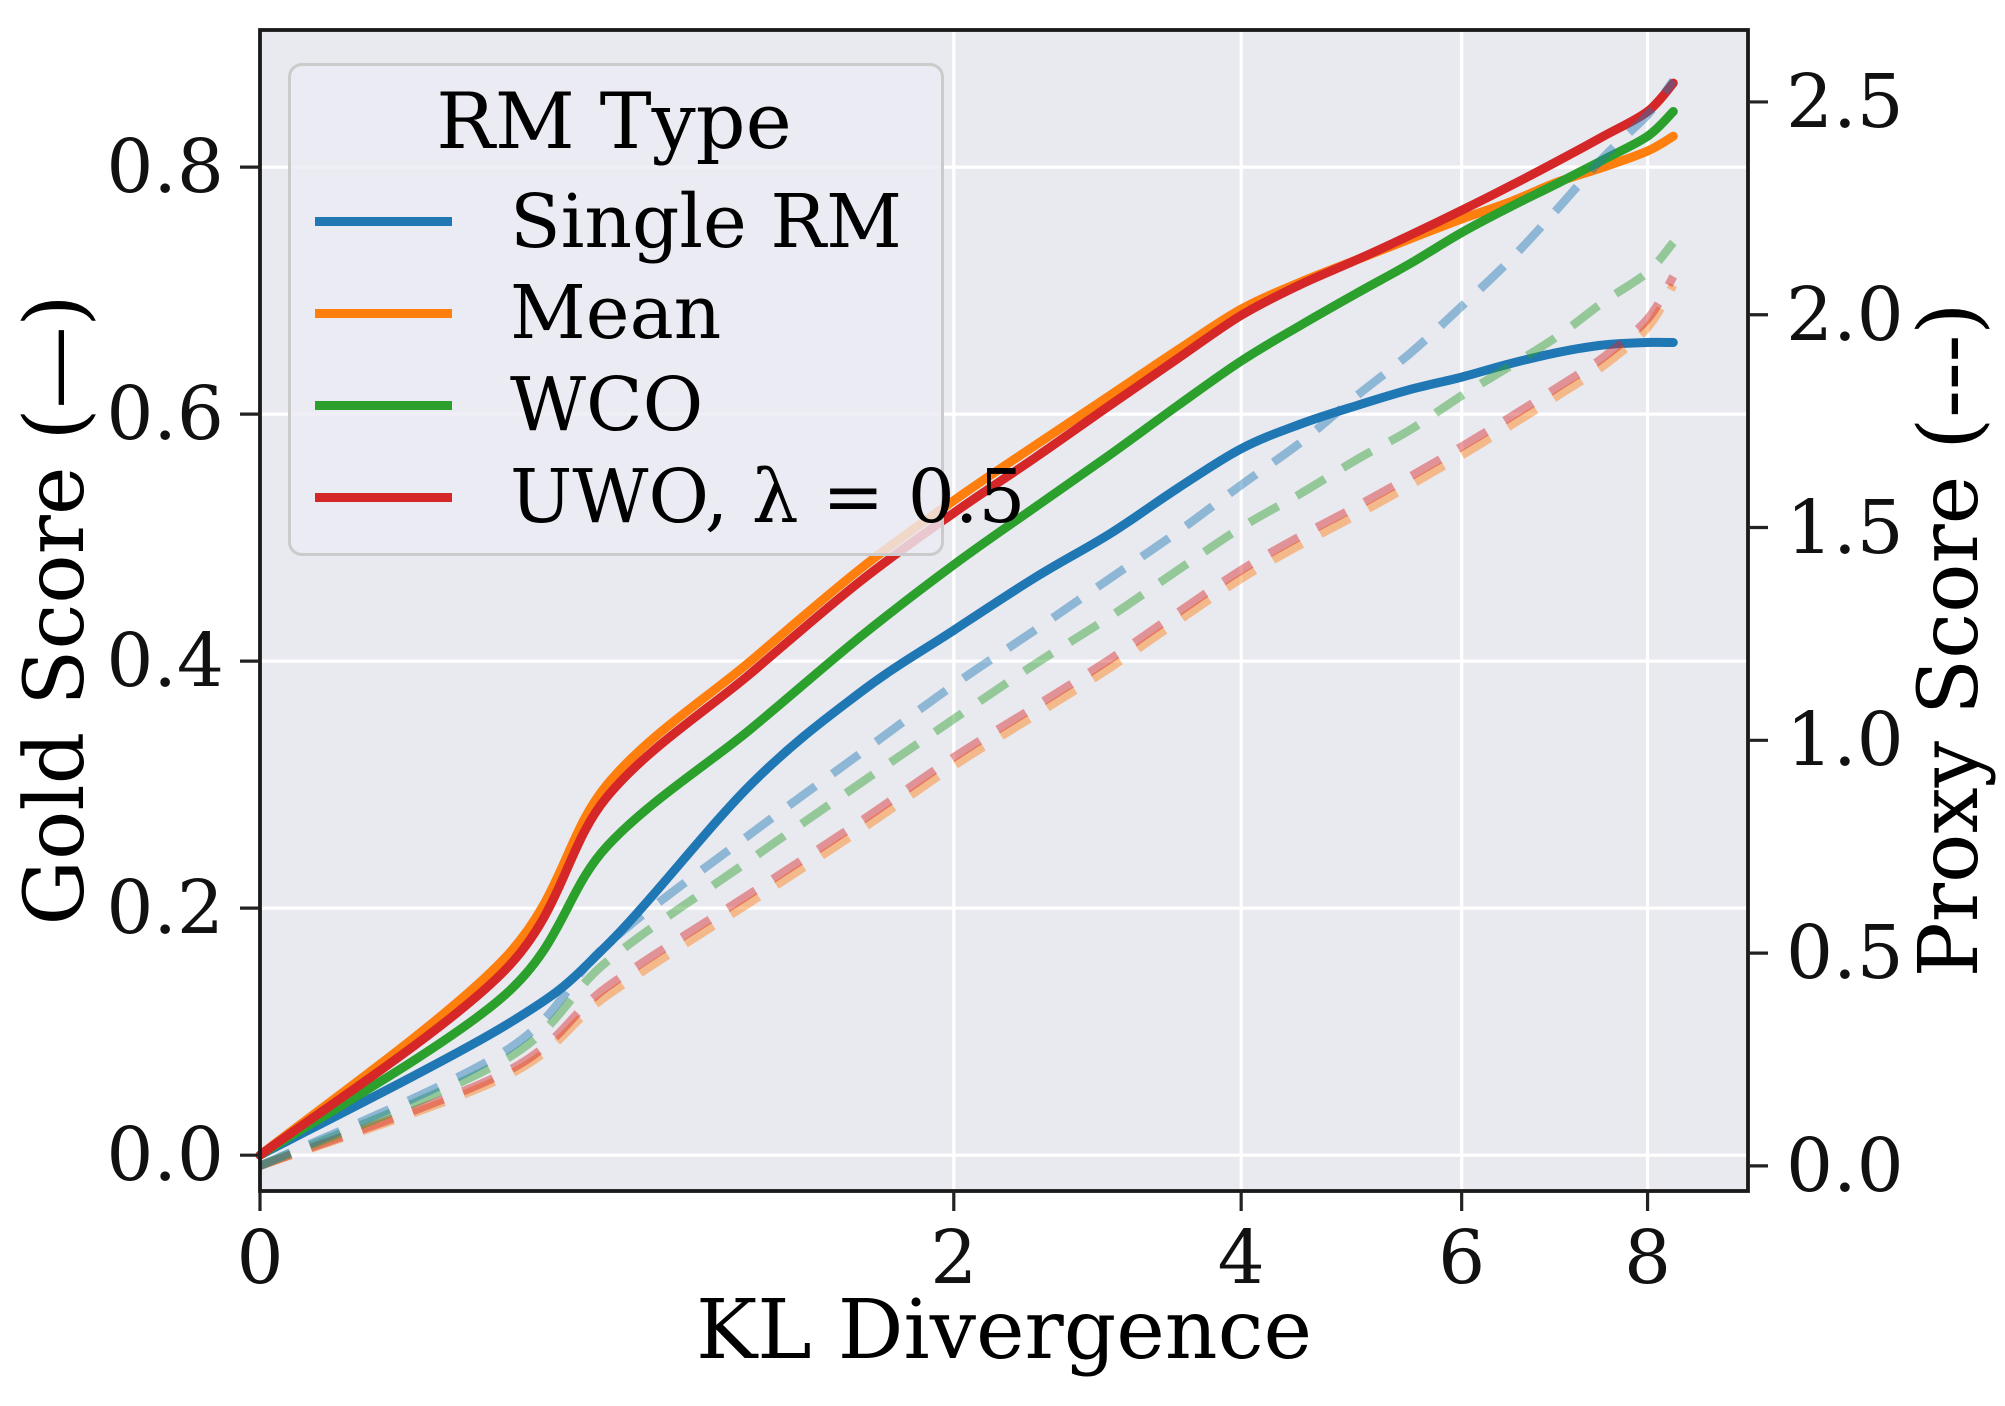 This screenshot has height=1406, width=2005. What do you see at coordinates (706, 221) in the screenshot?
I see `legend-label: Single RM` at bounding box center [706, 221].